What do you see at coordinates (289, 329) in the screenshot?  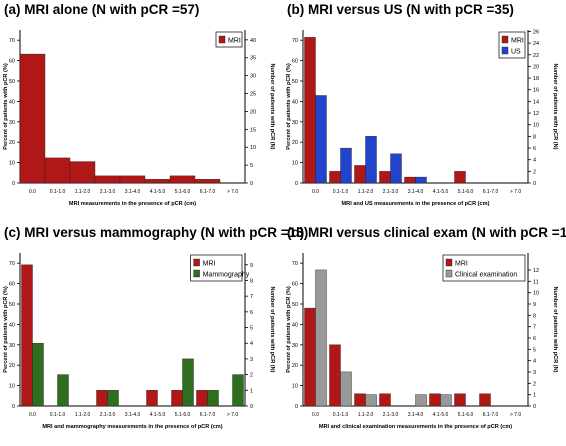 I see `y-axis-label: Percent of patients with pCR (%)` at bounding box center [289, 329].